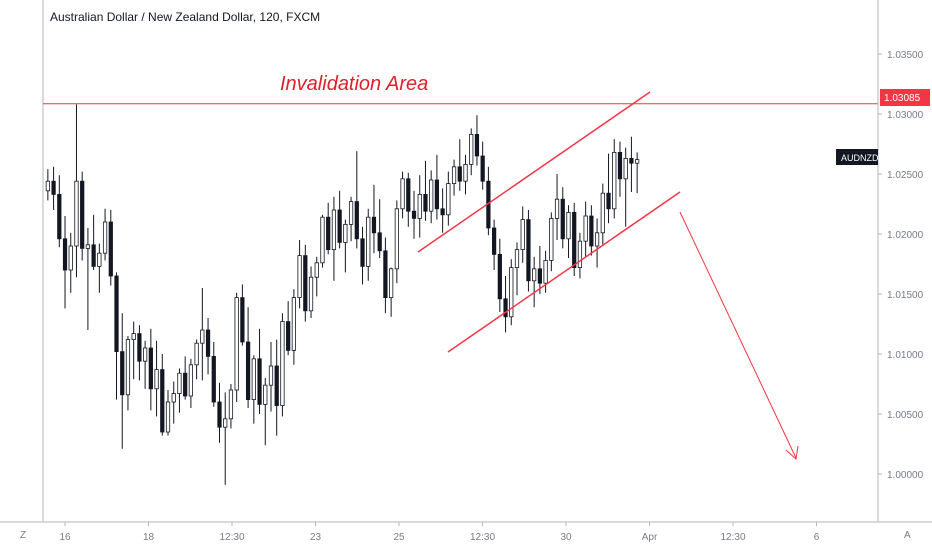 This screenshot has height=550, width=932. What do you see at coordinates (534, 172) in the screenshot?
I see `channel-upper-line` at bounding box center [534, 172].